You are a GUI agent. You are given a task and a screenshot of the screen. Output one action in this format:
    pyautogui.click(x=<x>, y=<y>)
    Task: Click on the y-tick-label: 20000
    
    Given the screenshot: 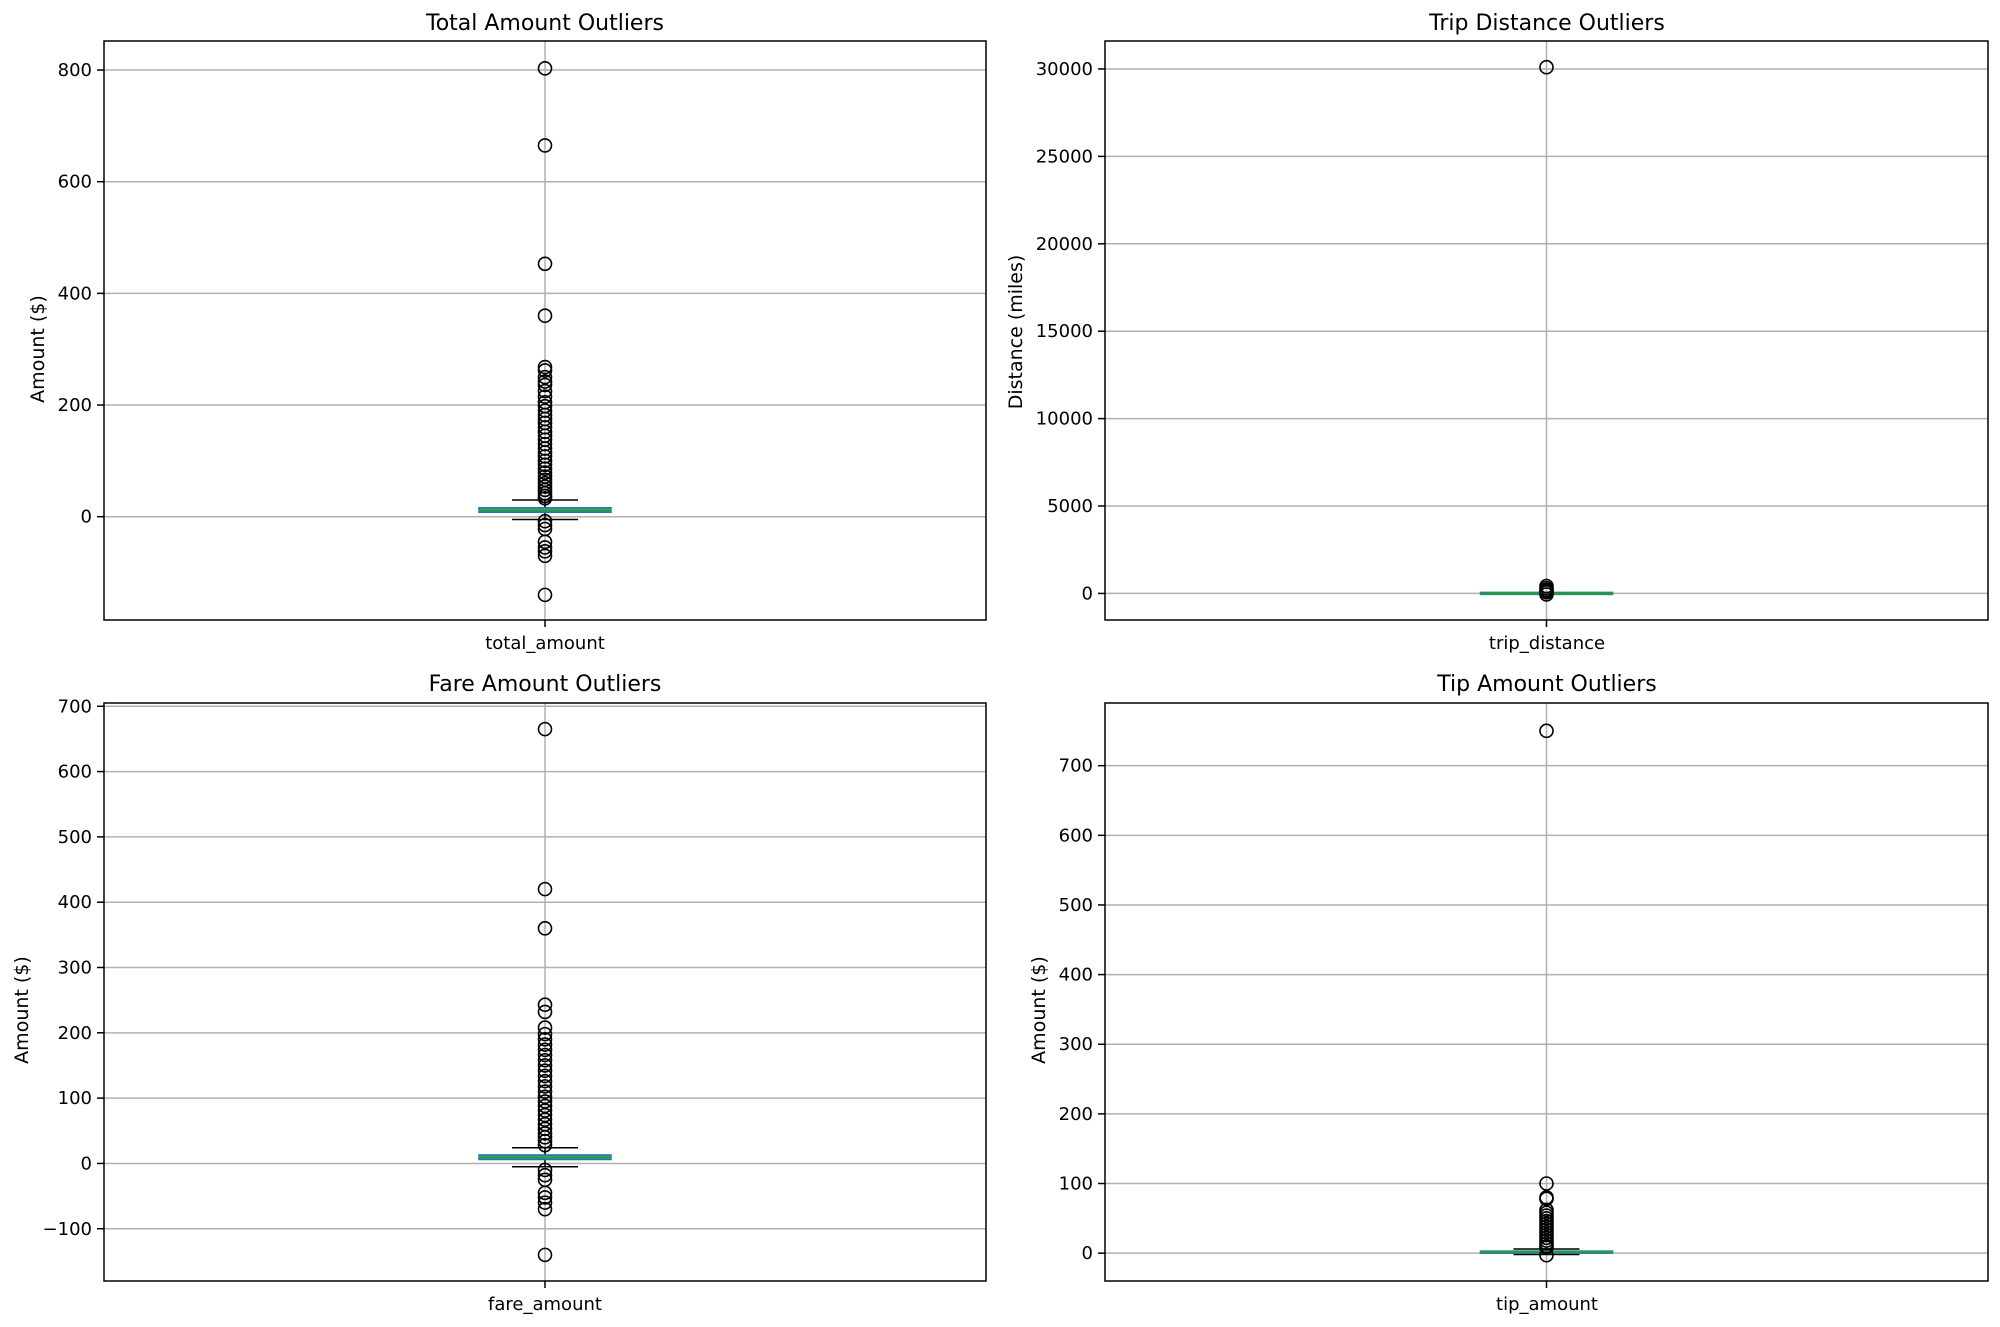 What is the action you would take?
    pyautogui.click(x=1064, y=244)
    